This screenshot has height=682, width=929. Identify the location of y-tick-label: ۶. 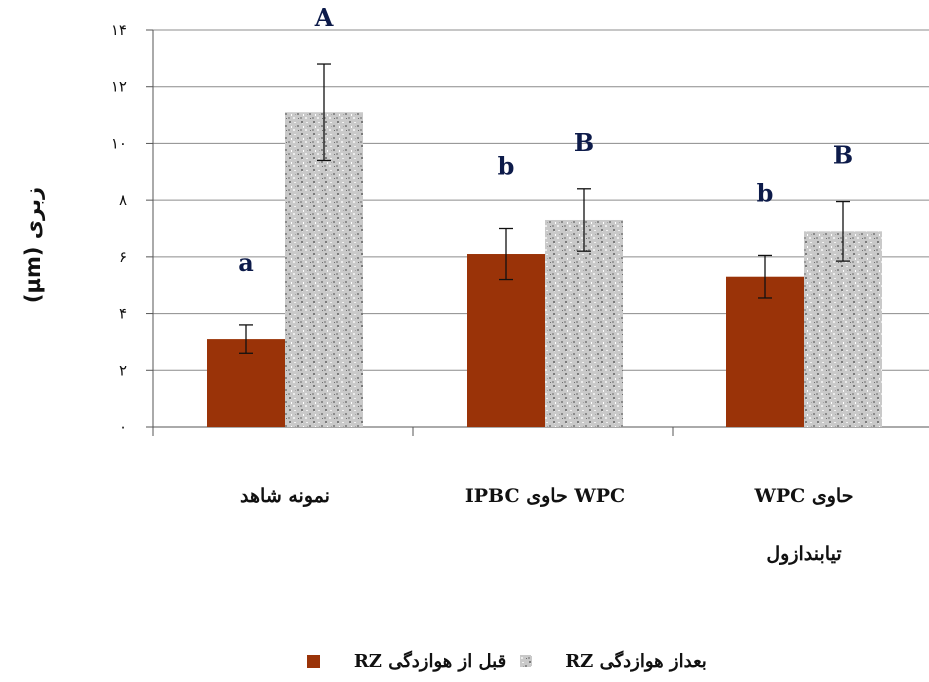
(123, 257).